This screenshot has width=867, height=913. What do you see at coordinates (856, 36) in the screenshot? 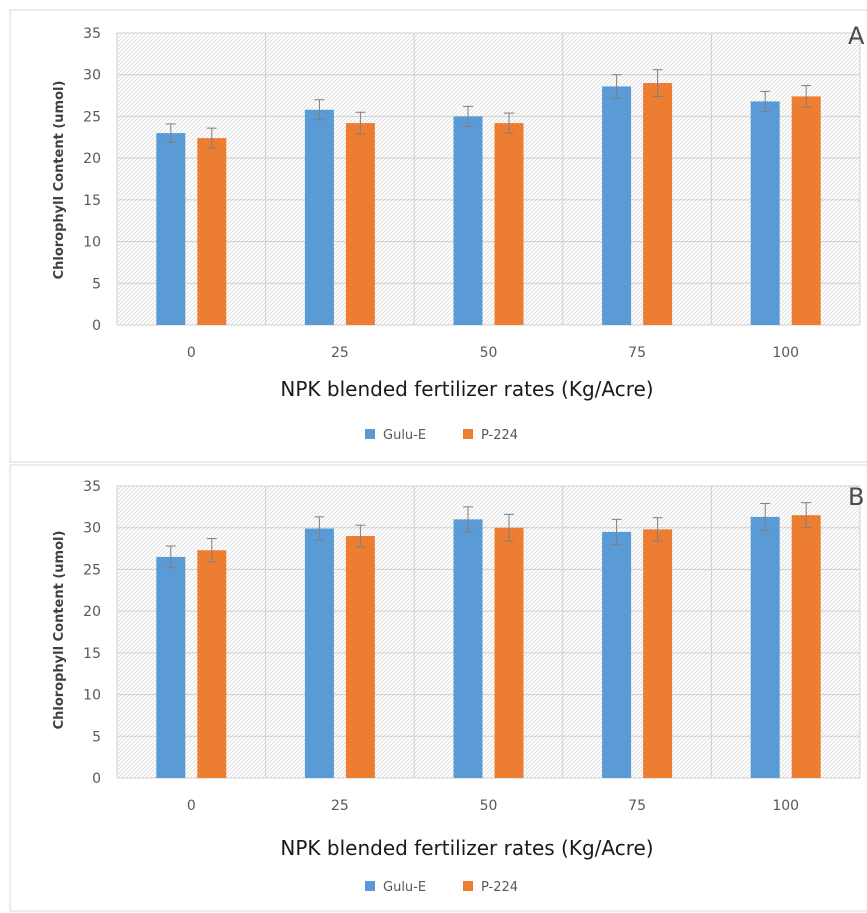
I see `panel-label: A` at bounding box center [856, 36].